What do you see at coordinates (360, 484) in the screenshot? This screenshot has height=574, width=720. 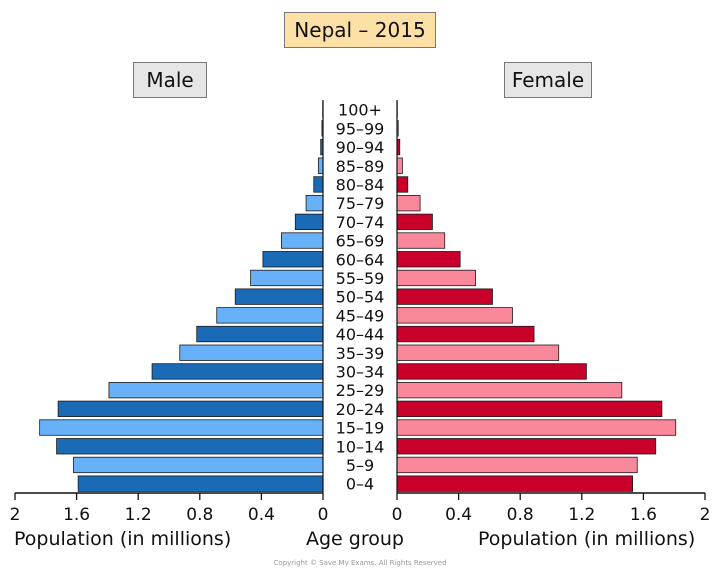 I see `age-label-0: 0–4` at bounding box center [360, 484].